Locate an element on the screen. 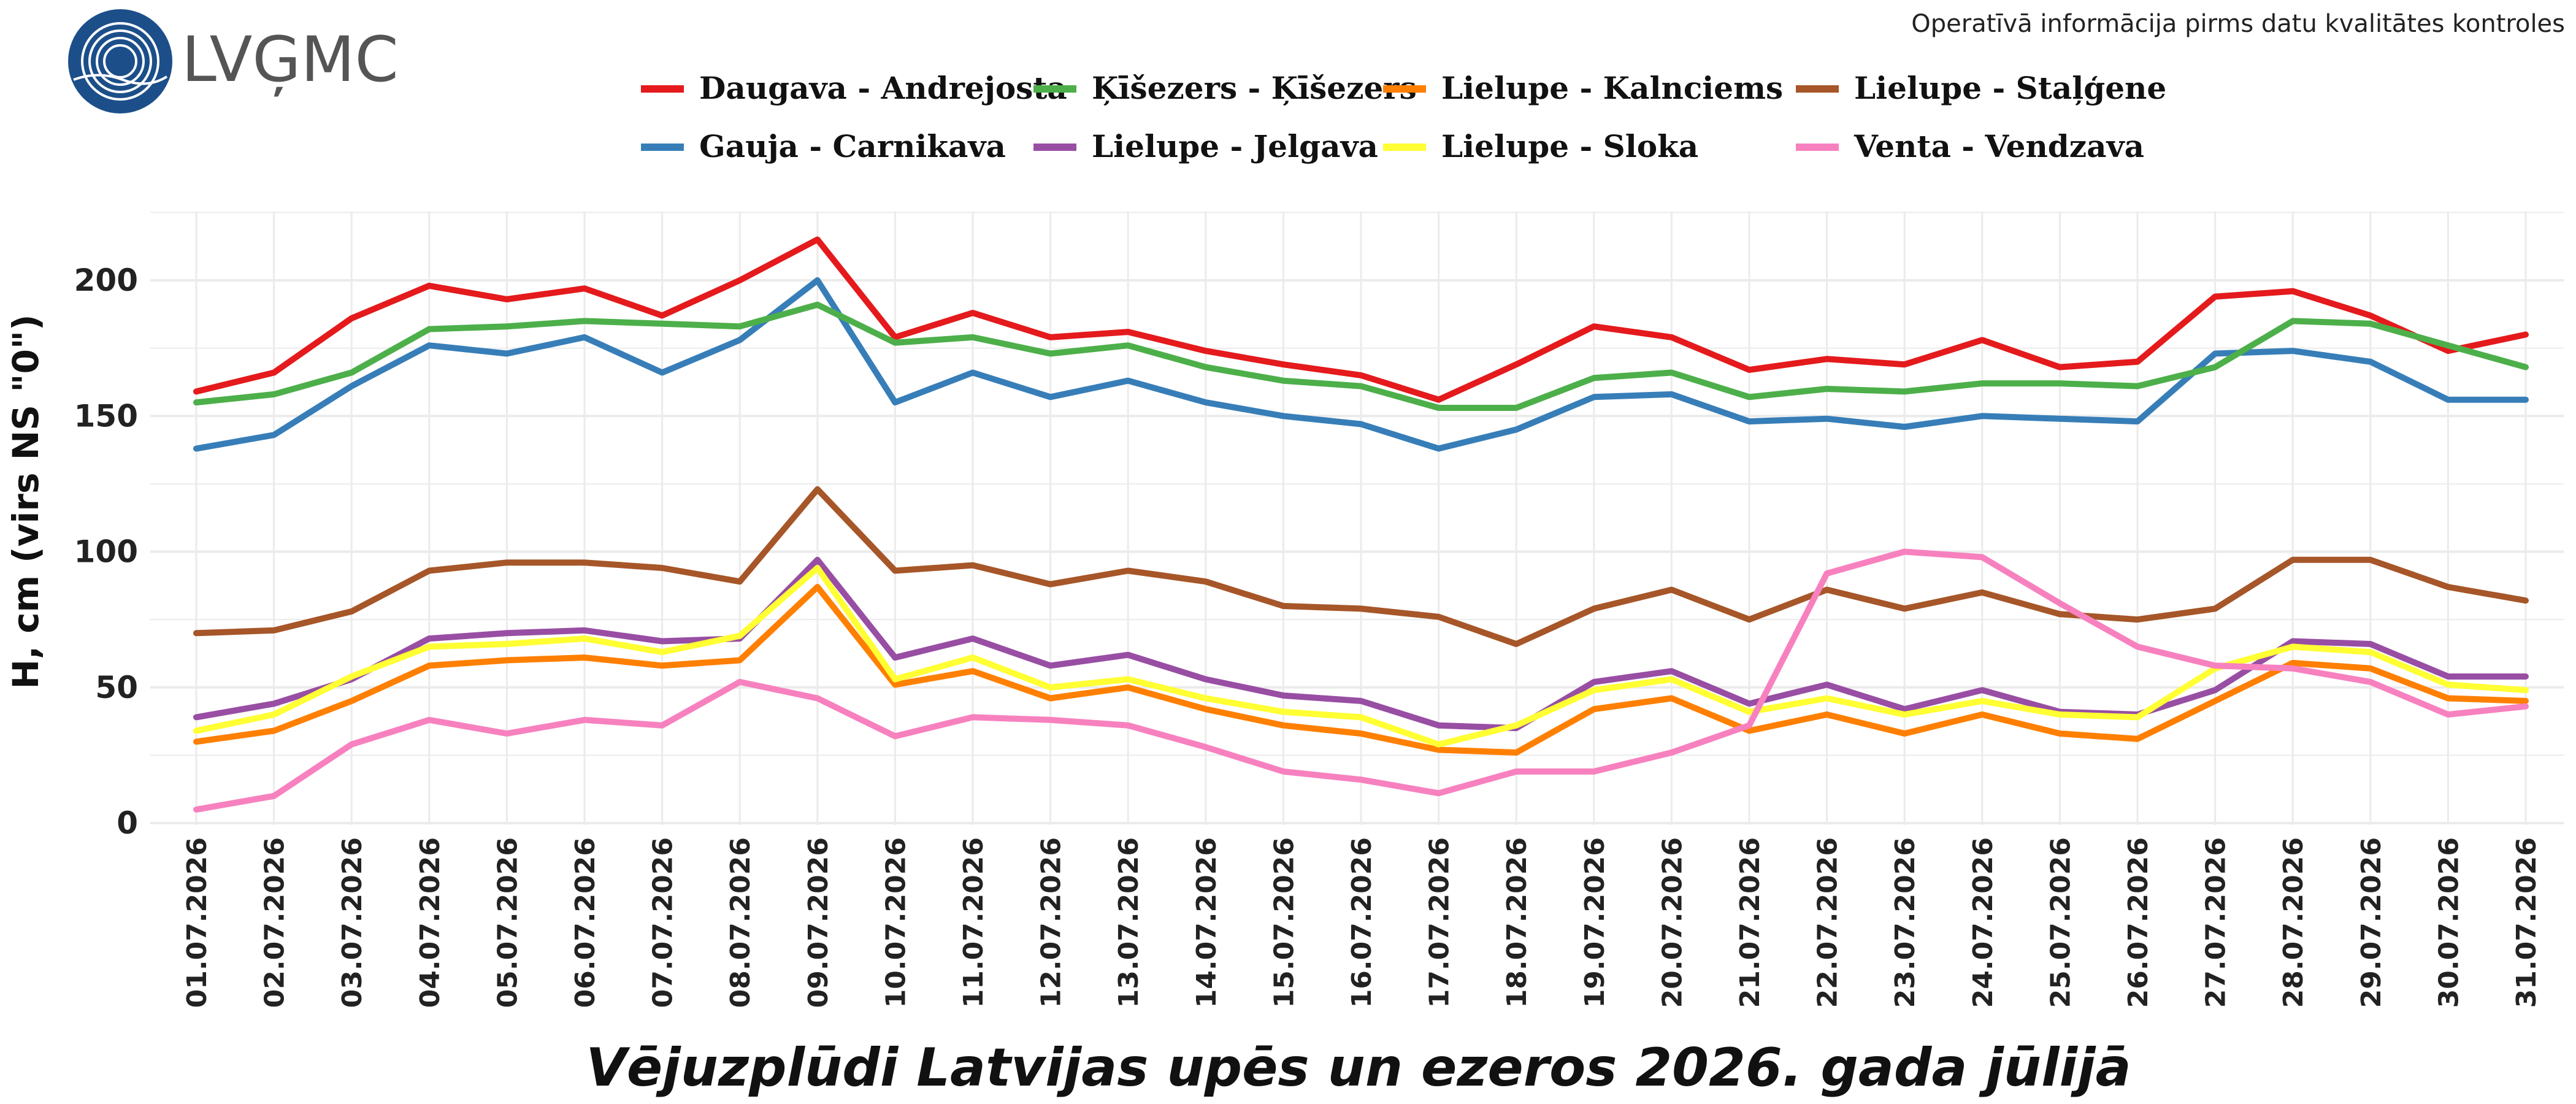  x-tick-label: 16.07.2026 is located at coordinates (1362, 922).